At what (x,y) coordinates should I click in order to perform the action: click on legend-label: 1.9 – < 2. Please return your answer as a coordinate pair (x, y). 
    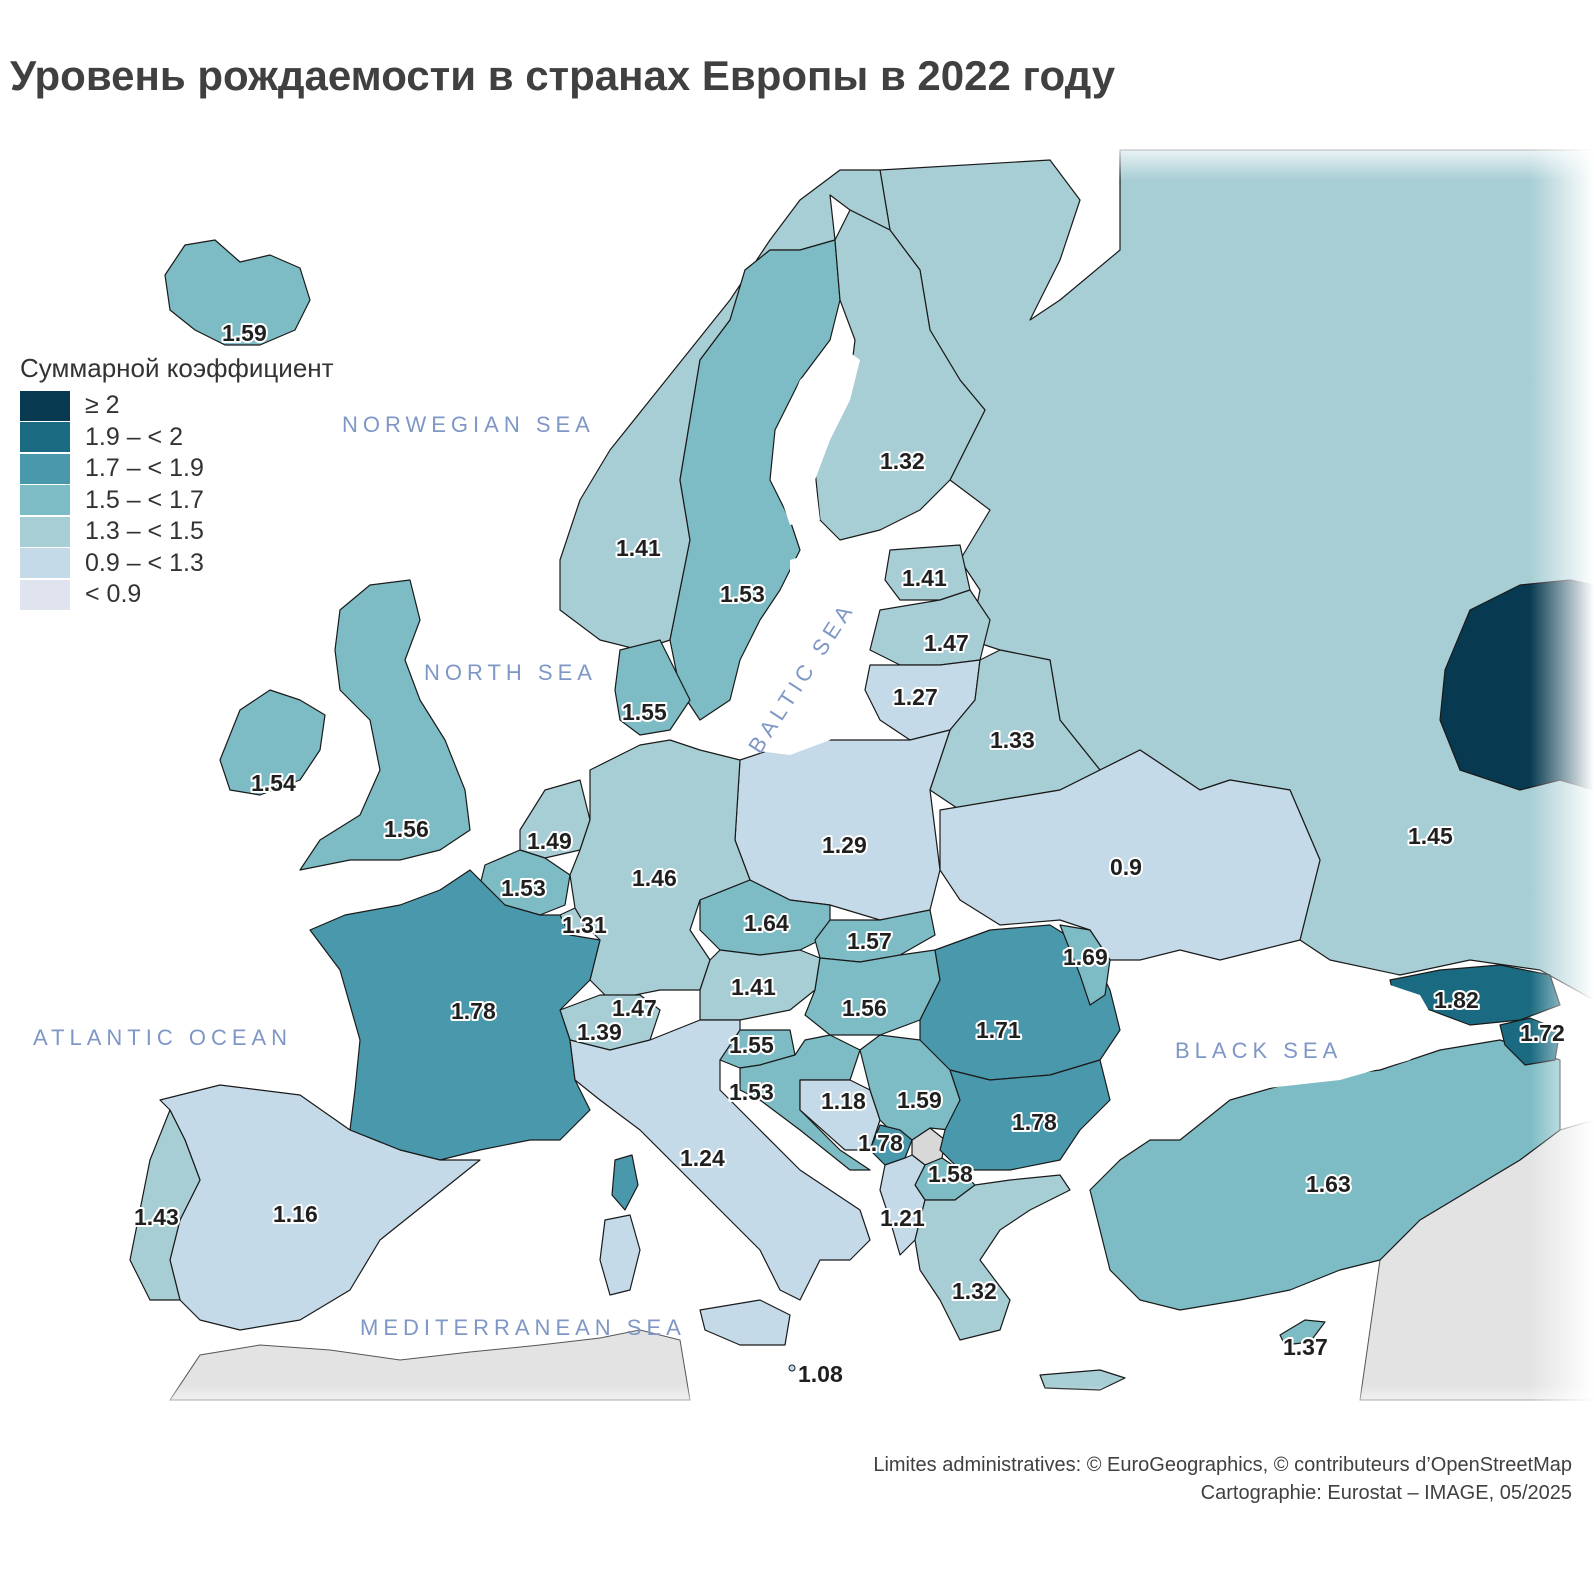
    Looking at the image, I should click on (134, 436).